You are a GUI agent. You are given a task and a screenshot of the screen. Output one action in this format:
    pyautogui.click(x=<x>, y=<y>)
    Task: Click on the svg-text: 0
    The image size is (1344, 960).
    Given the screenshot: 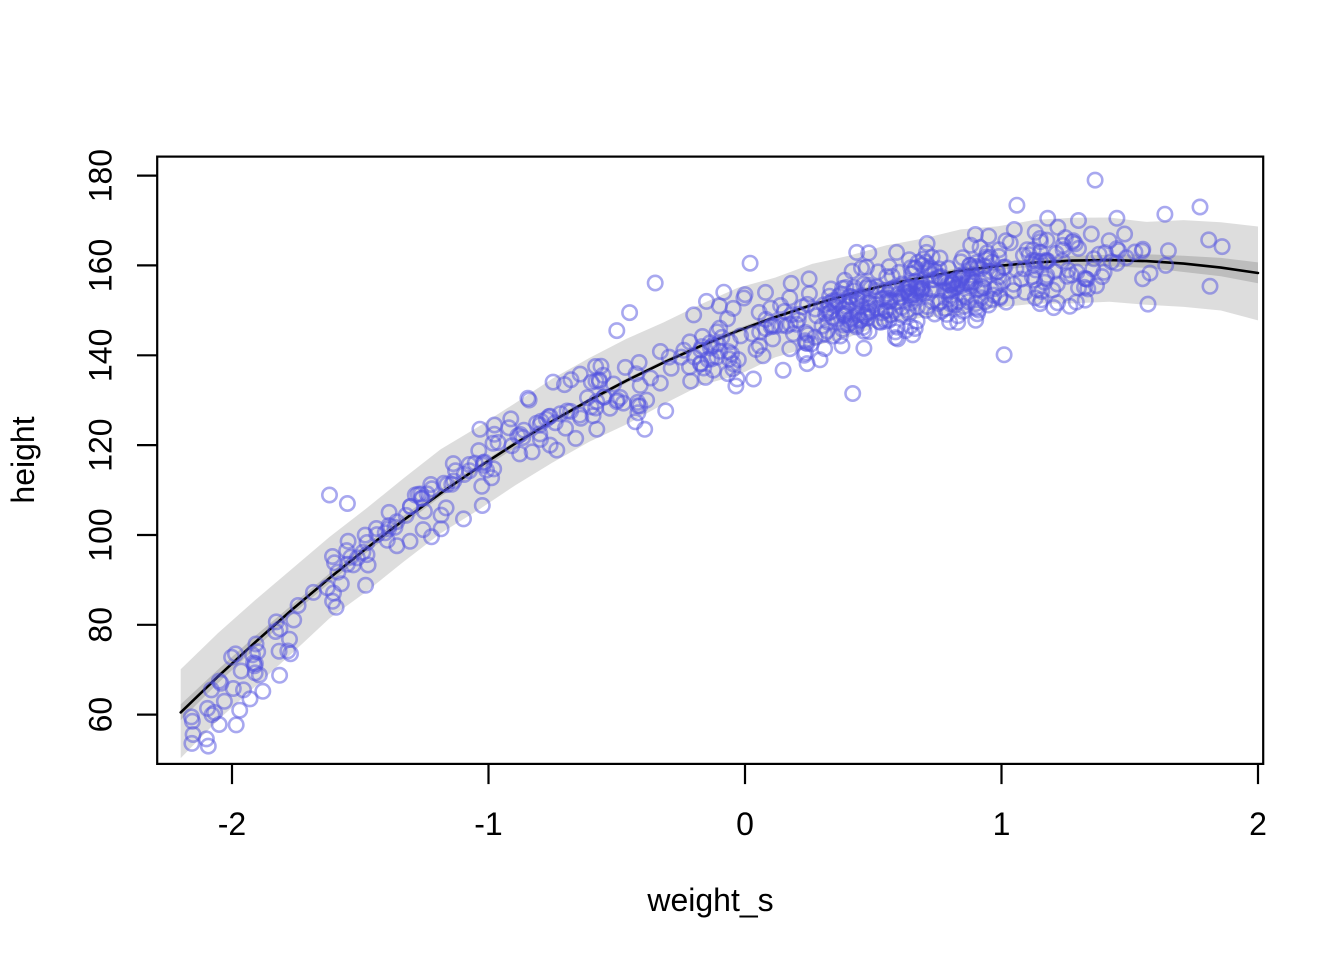 What is the action you would take?
    pyautogui.click(x=745, y=824)
    